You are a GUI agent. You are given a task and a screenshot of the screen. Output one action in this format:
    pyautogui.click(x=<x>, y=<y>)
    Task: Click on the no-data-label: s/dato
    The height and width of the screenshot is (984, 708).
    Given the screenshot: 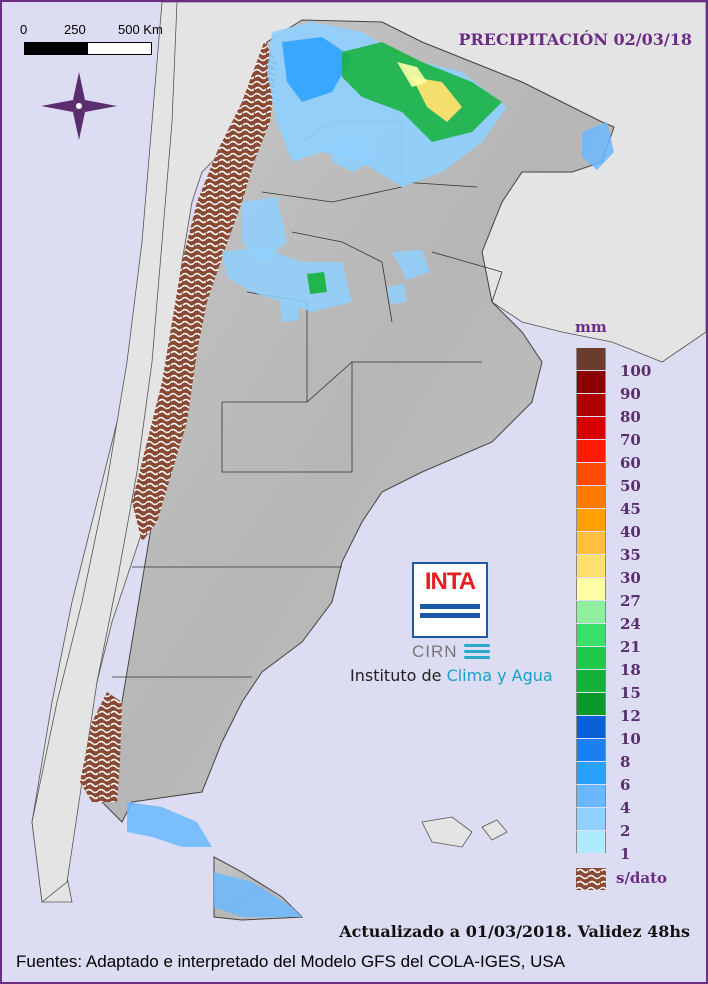 What is the action you would take?
    pyautogui.click(x=642, y=878)
    